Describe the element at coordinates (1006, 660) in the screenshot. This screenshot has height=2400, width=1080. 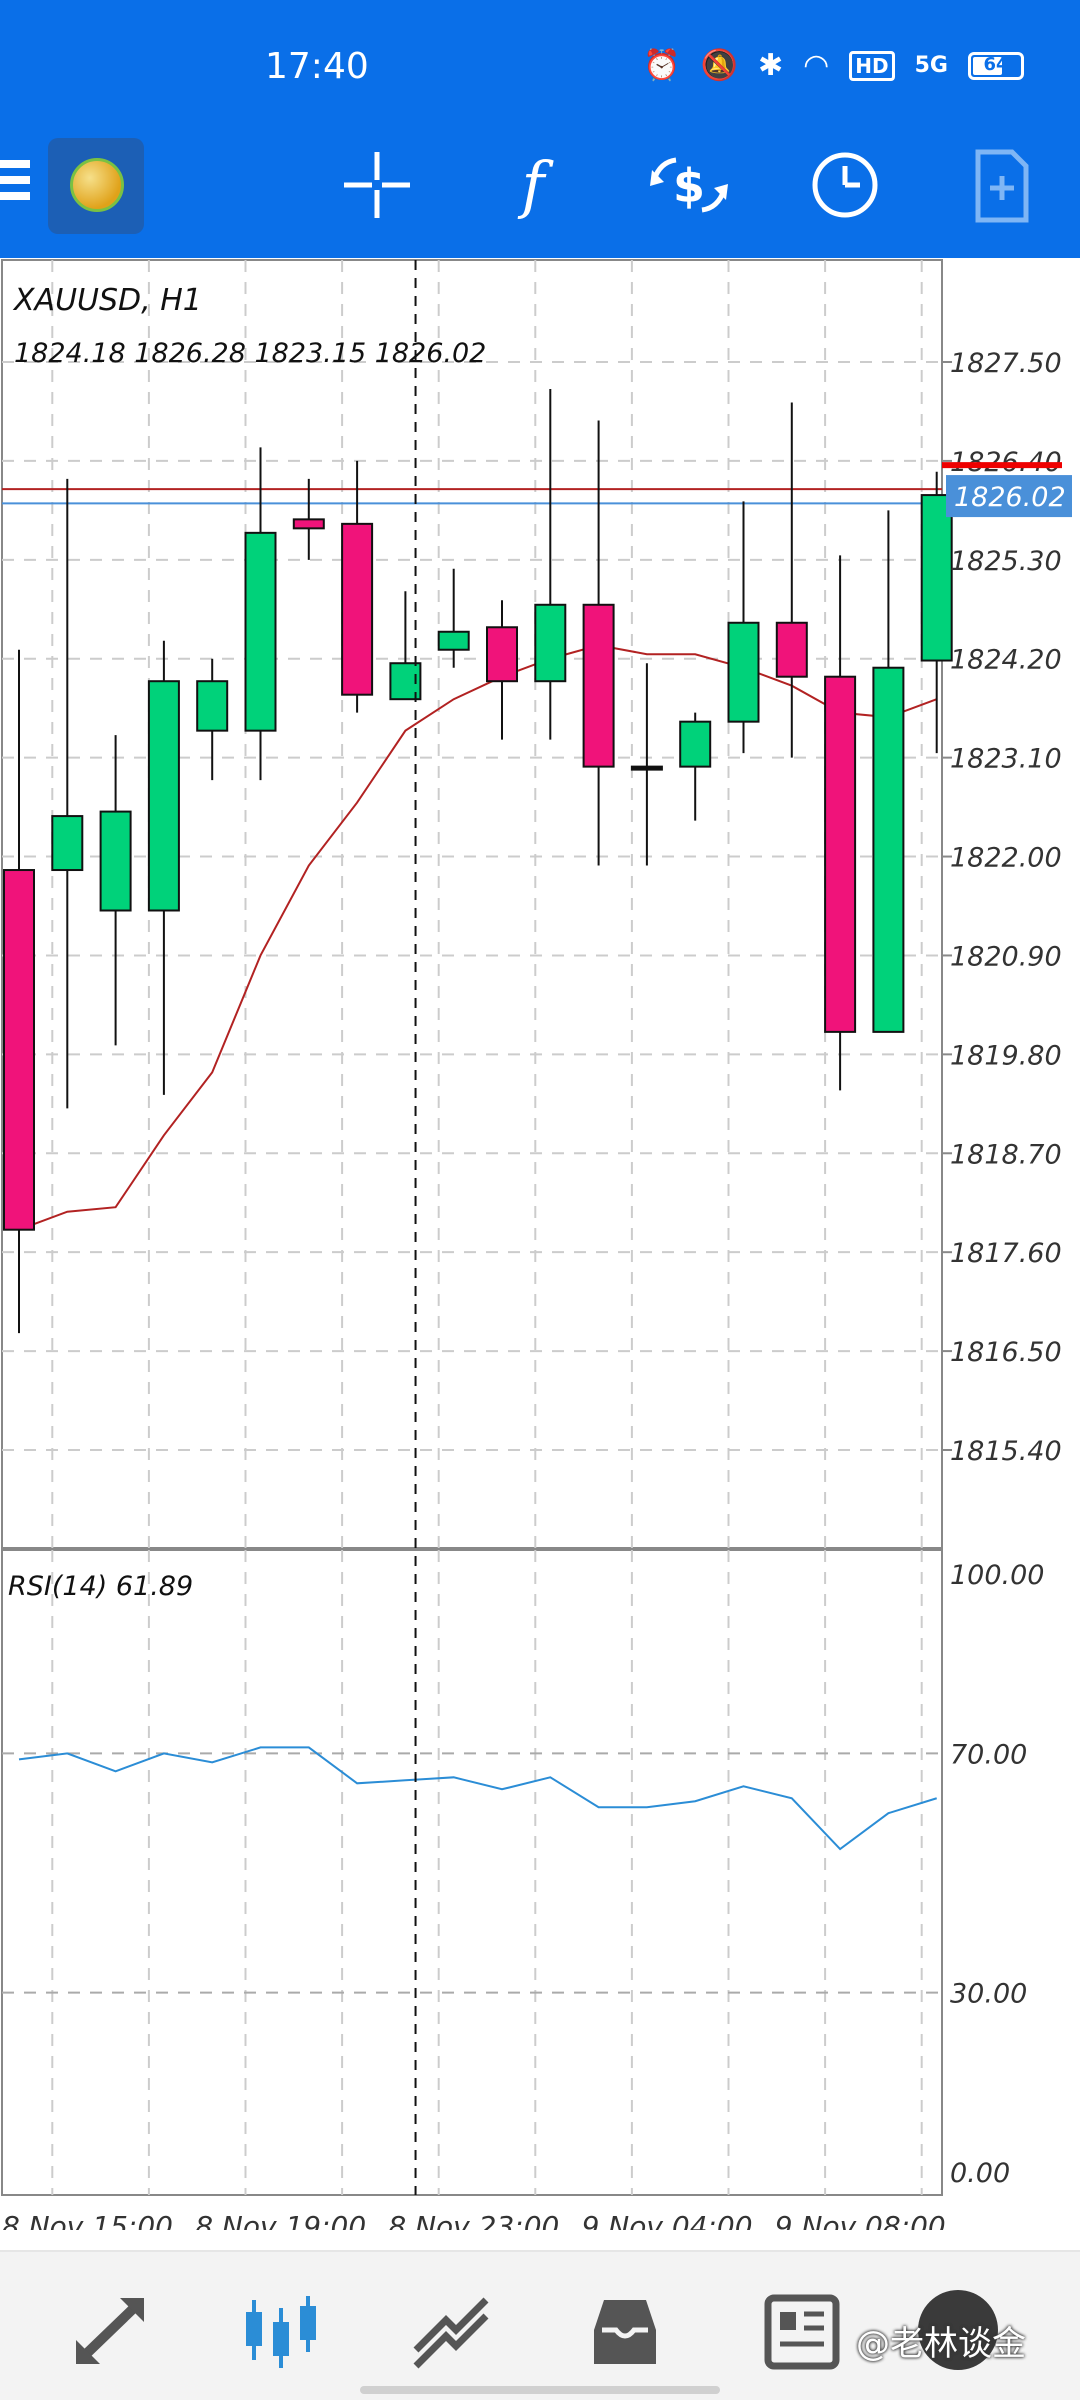
I see `y-tick-label: 1824.20` at that location.